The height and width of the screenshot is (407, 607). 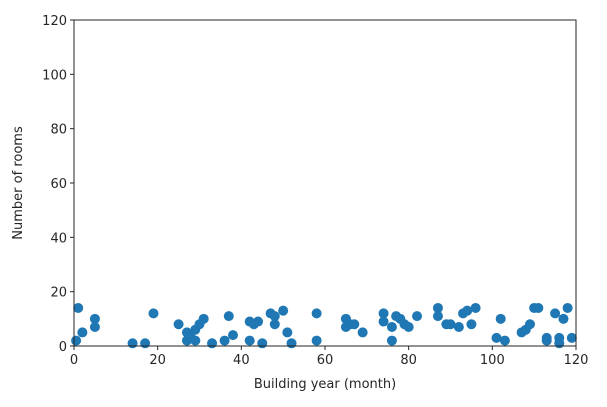 I want to click on y-tick-label: 20, so click(x=58, y=293).